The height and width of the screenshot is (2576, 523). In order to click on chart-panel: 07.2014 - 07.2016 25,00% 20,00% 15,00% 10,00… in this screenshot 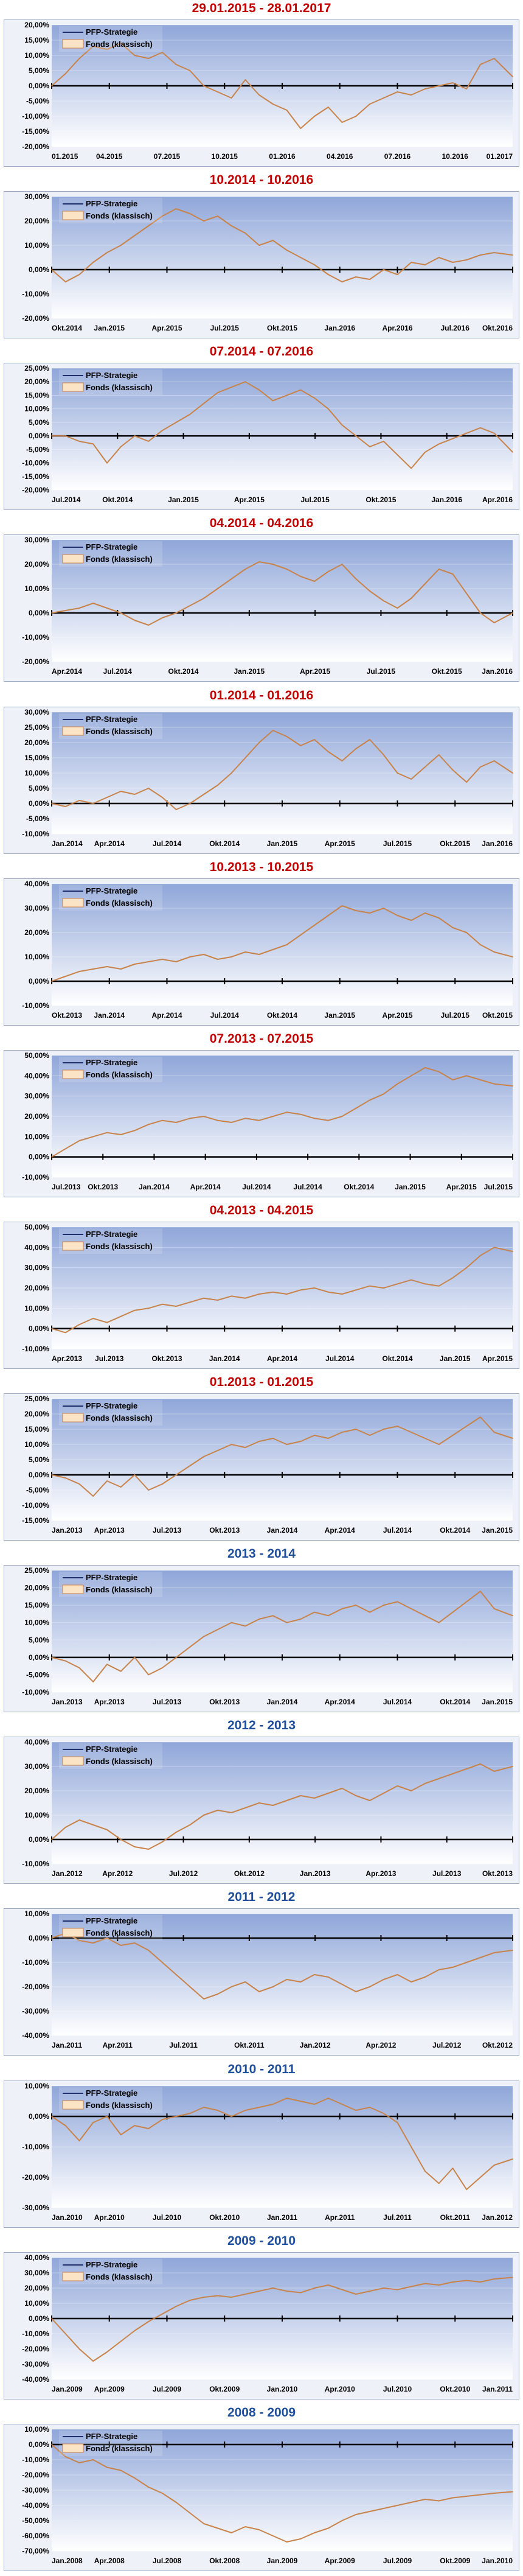, I will do `click(261, 429)`.